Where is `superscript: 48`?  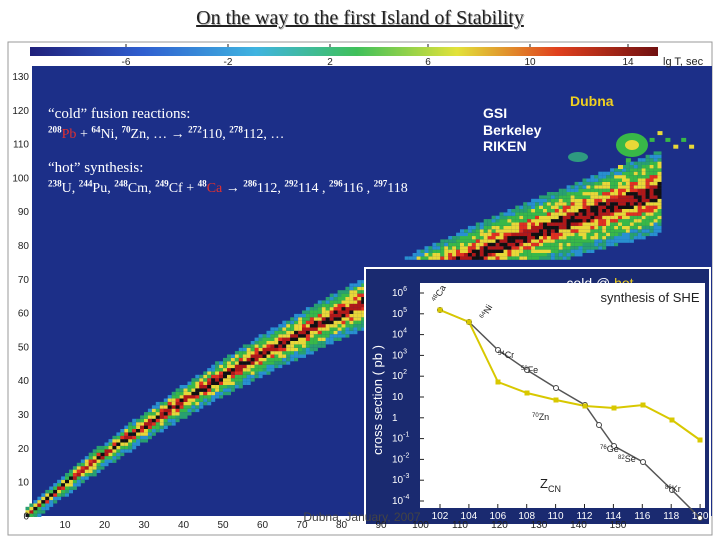 superscript: 48 is located at coordinates (203, 183).